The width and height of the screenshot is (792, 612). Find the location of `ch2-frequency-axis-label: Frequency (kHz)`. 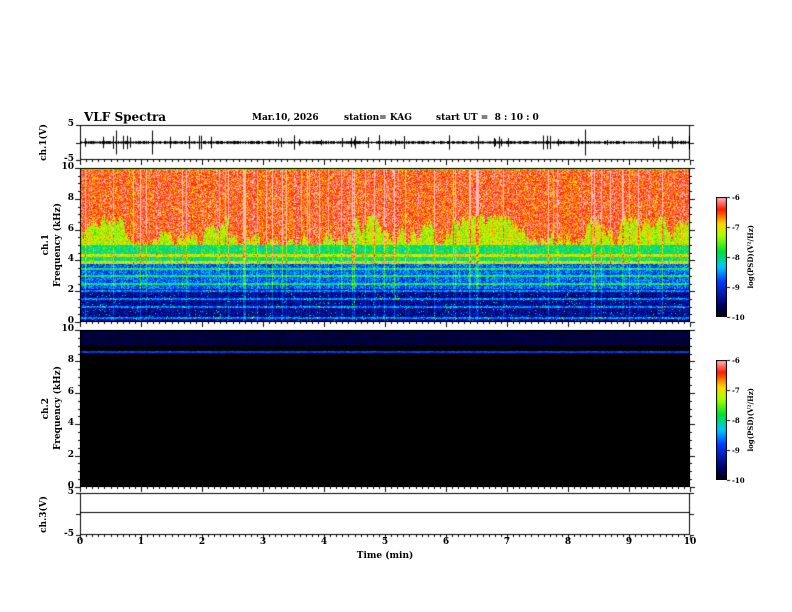

ch2-frequency-axis-label: Frequency (kHz) is located at coordinates (58, 408).